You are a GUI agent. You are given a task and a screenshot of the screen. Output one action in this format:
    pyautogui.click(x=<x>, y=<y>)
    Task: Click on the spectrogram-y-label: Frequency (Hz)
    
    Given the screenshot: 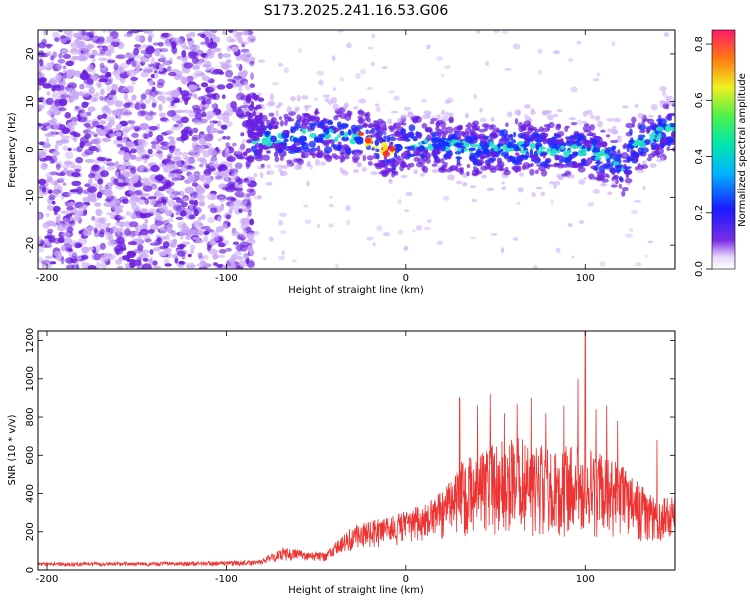 What is the action you would take?
    pyautogui.click(x=12, y=150)
    